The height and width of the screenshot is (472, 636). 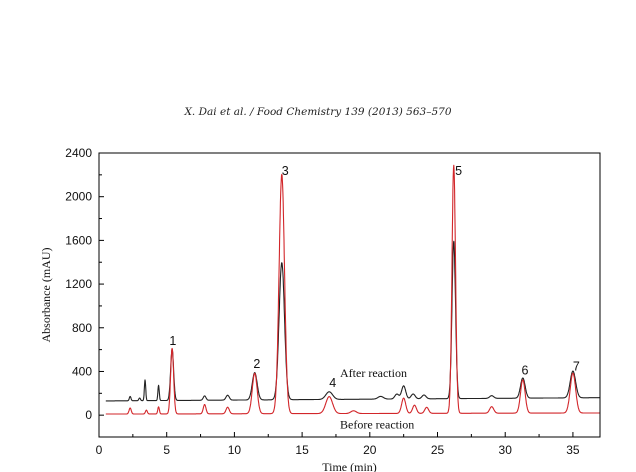 What do you see at coordinates (524, 371) in the screenshot?
I see `peak-label: 6` at bounding box center [524, 371].